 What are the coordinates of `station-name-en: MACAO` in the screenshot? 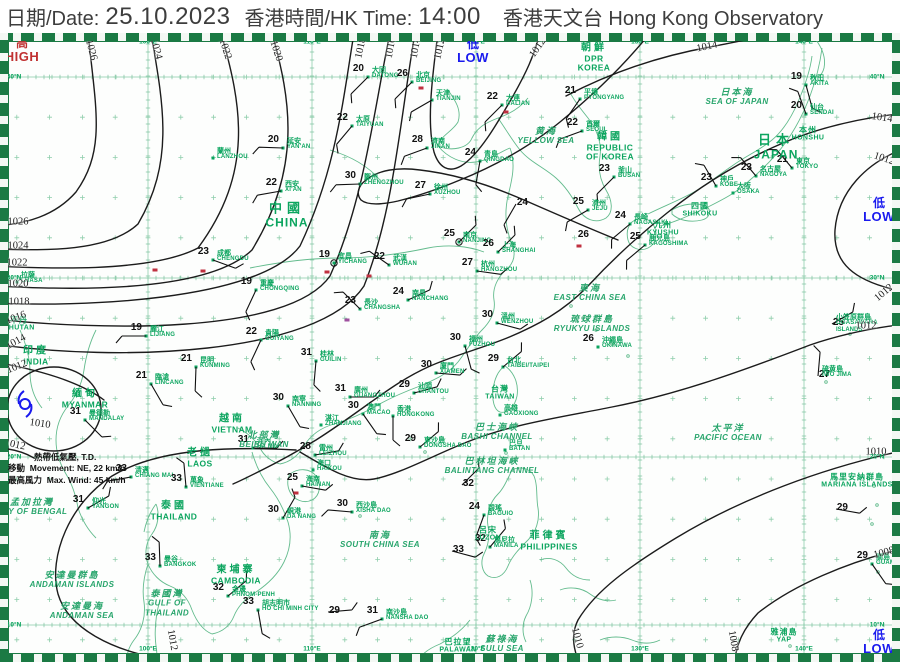 It's located at (379, 413).